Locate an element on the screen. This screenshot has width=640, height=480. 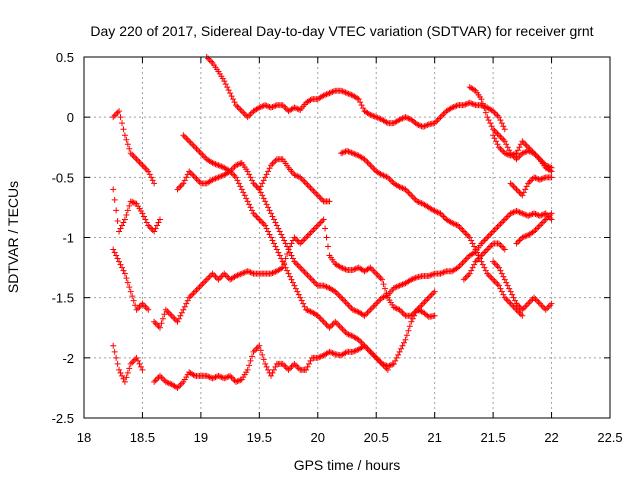
x-tick-label: 22 is located at coordinates (551, 437).